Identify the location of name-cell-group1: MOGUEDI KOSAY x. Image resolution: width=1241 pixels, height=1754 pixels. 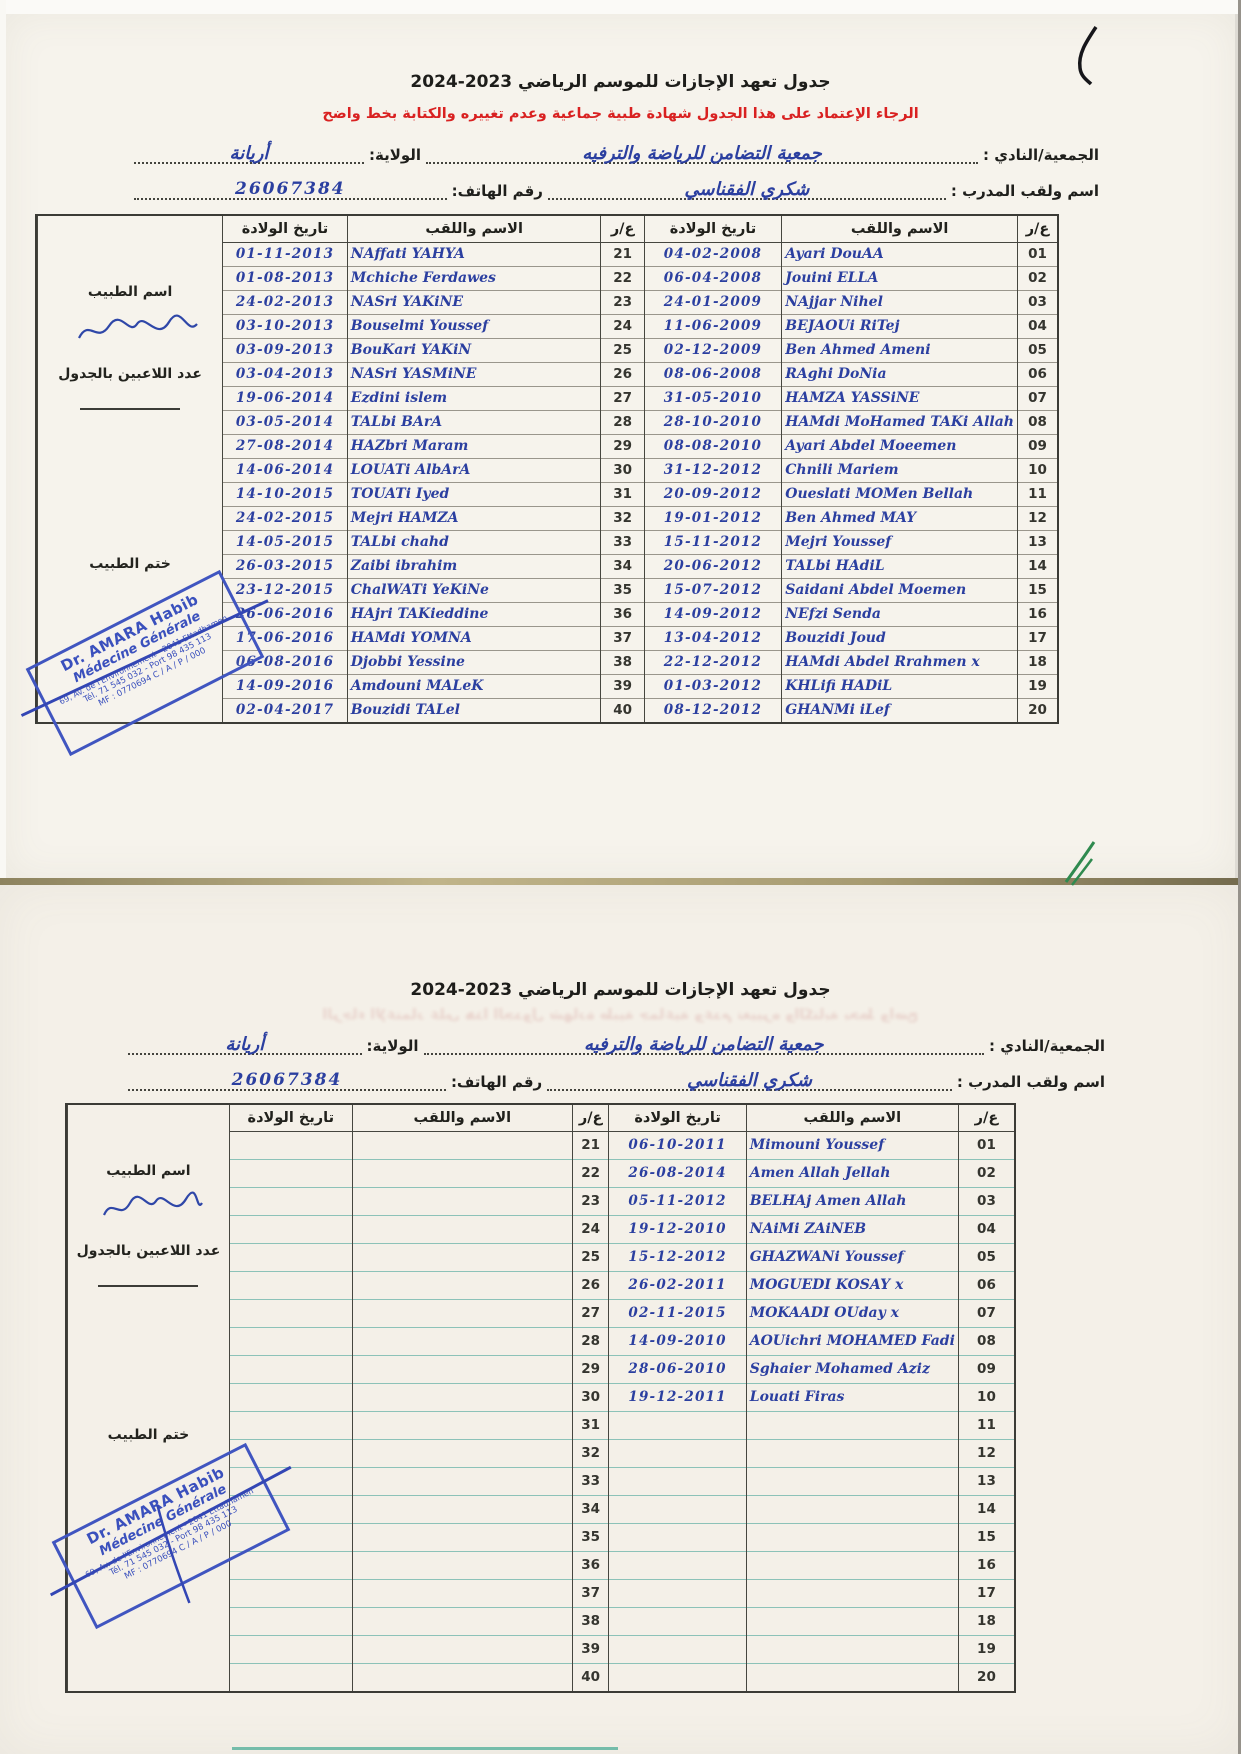
(852, 1284).